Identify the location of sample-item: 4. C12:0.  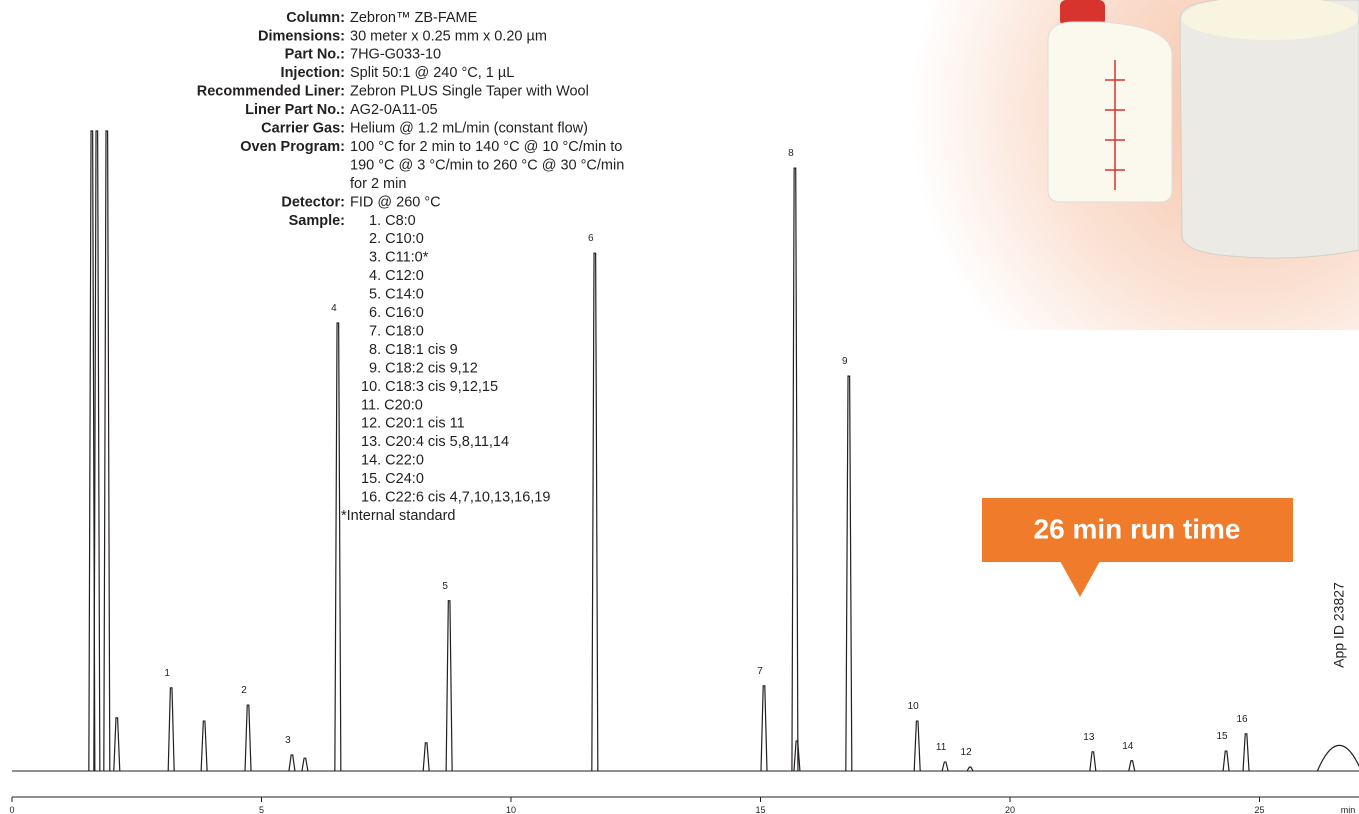
(396, 276).